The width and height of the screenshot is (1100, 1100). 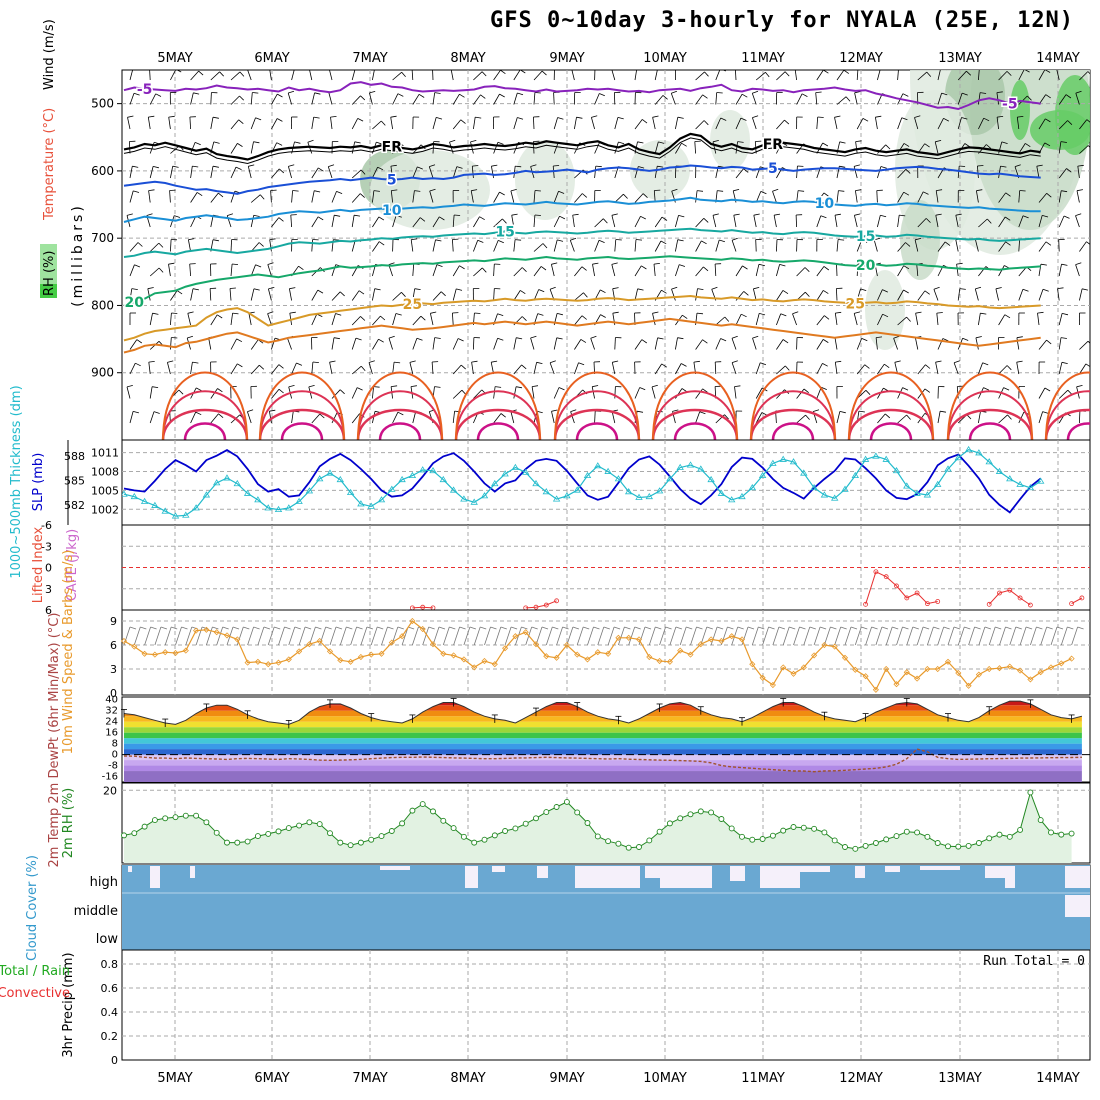 What do you see at coordinates (32, 908) in the screenshot?
I see `cloud-axis-label: Cloud Cover (%)` at bounding box center [32, 908].